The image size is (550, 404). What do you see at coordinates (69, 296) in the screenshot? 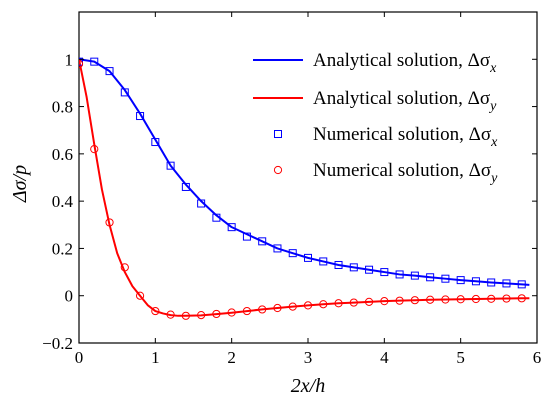
I see `y-tick-label: 0` at bounding box center [69, 296].